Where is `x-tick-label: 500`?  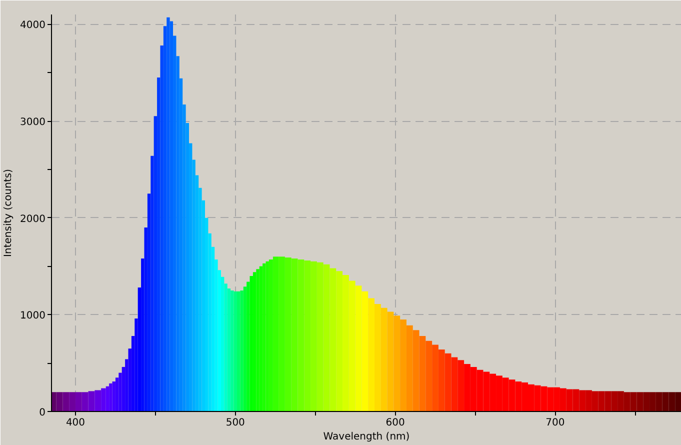
x-tick-label: 500 is located at coordinates (235, 423).